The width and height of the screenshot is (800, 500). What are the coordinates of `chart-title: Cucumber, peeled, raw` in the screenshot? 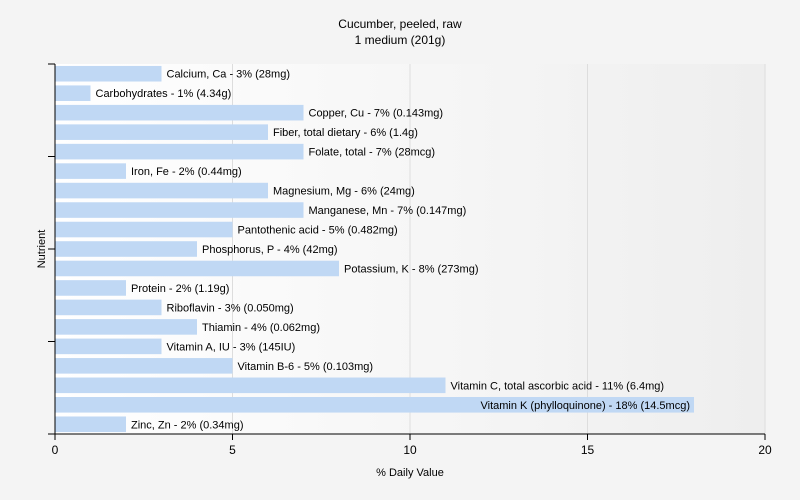 It's located at (400, 24).